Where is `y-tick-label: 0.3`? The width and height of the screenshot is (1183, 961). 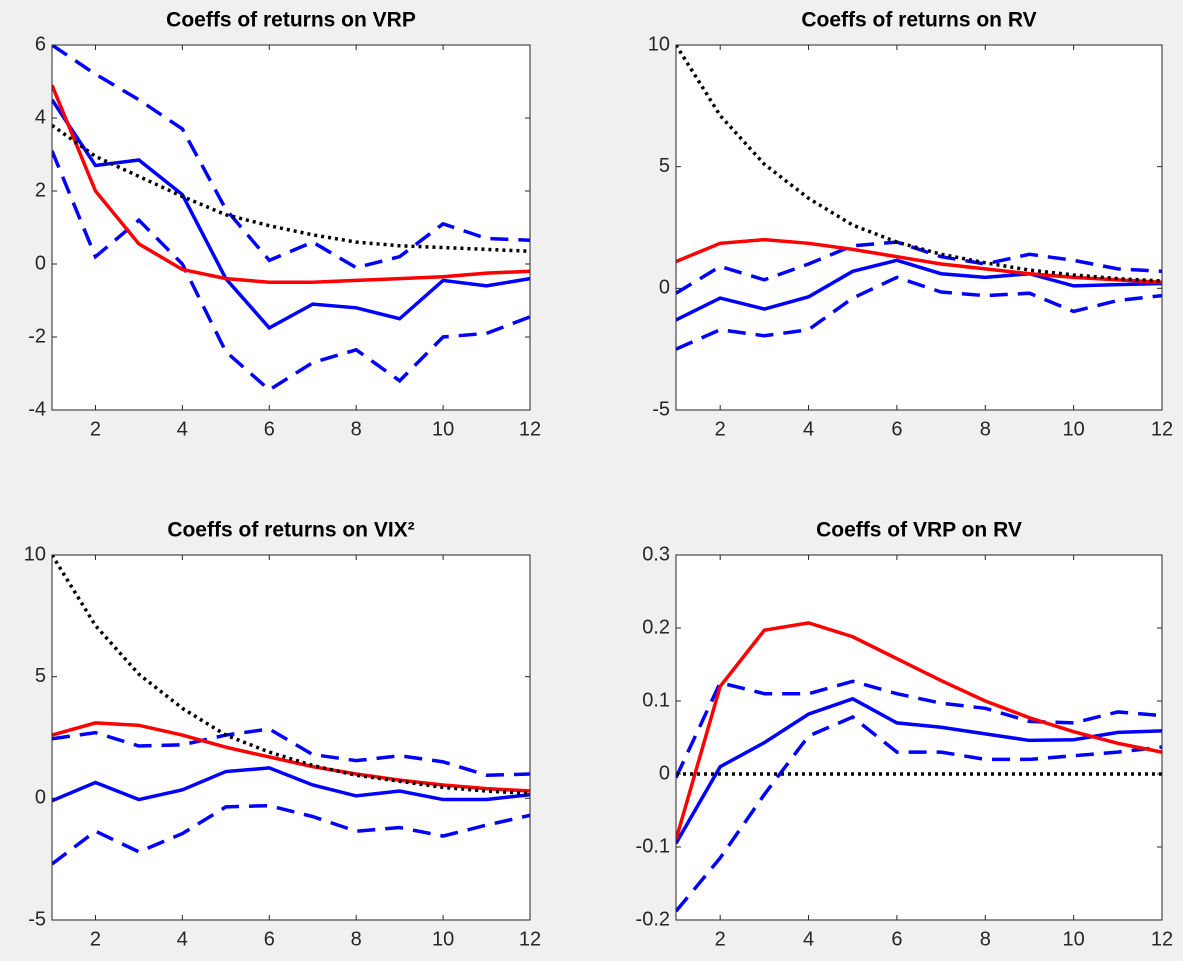 y-tick-label: 0.3 is located at coordinates (656, 554).